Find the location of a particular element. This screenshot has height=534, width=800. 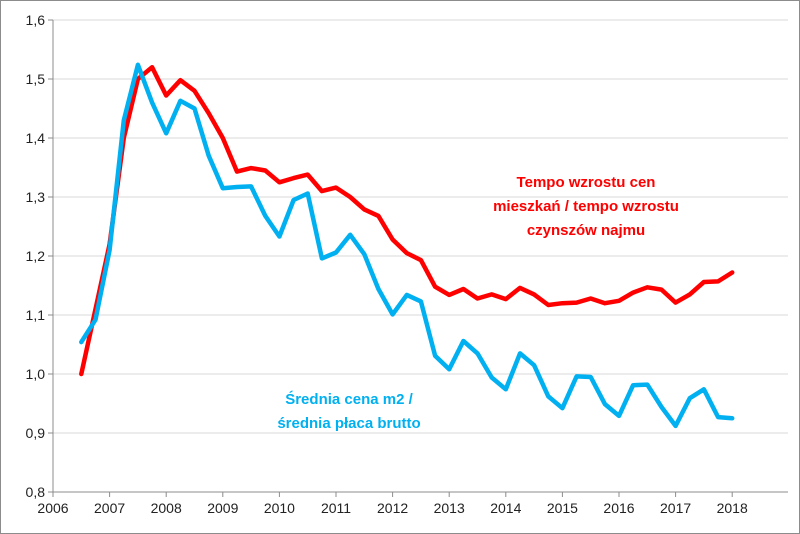

annotation-label: Średnia cena m2 / is located at coordinates (349, 399).